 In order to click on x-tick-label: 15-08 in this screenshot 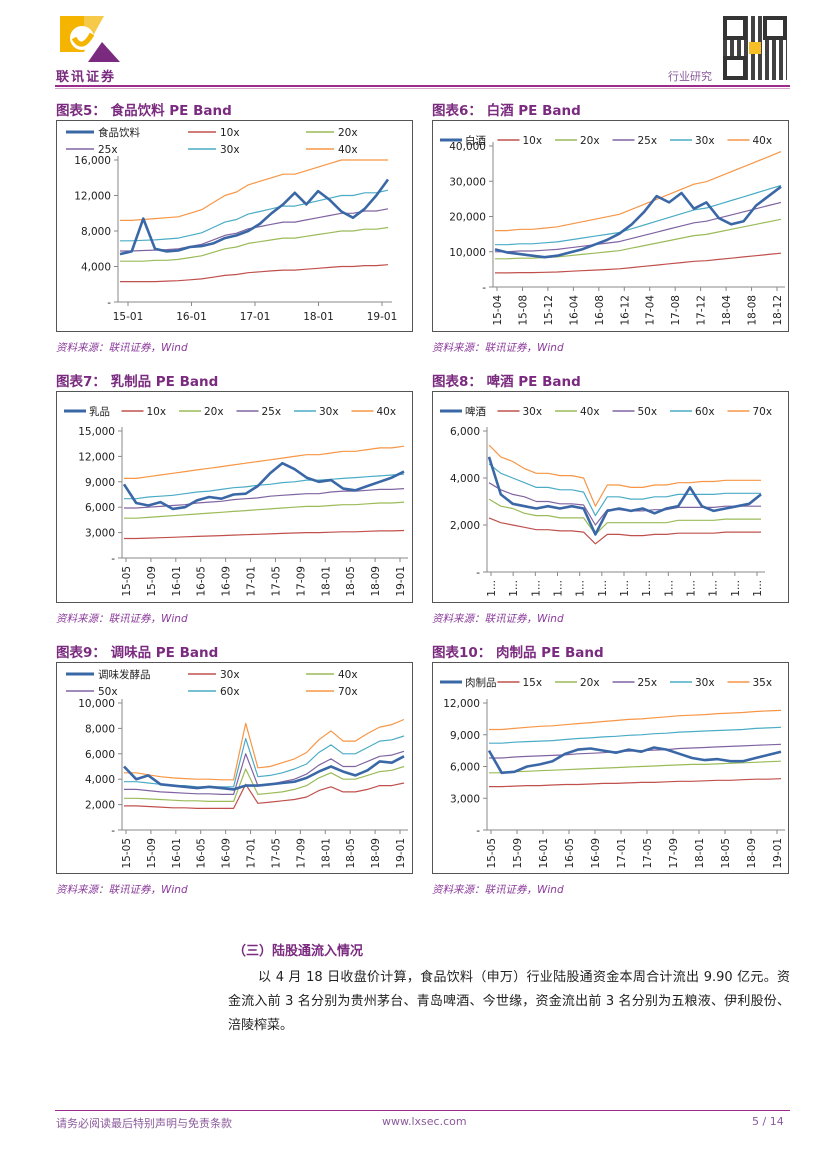, I will do `click(523, 310)`.